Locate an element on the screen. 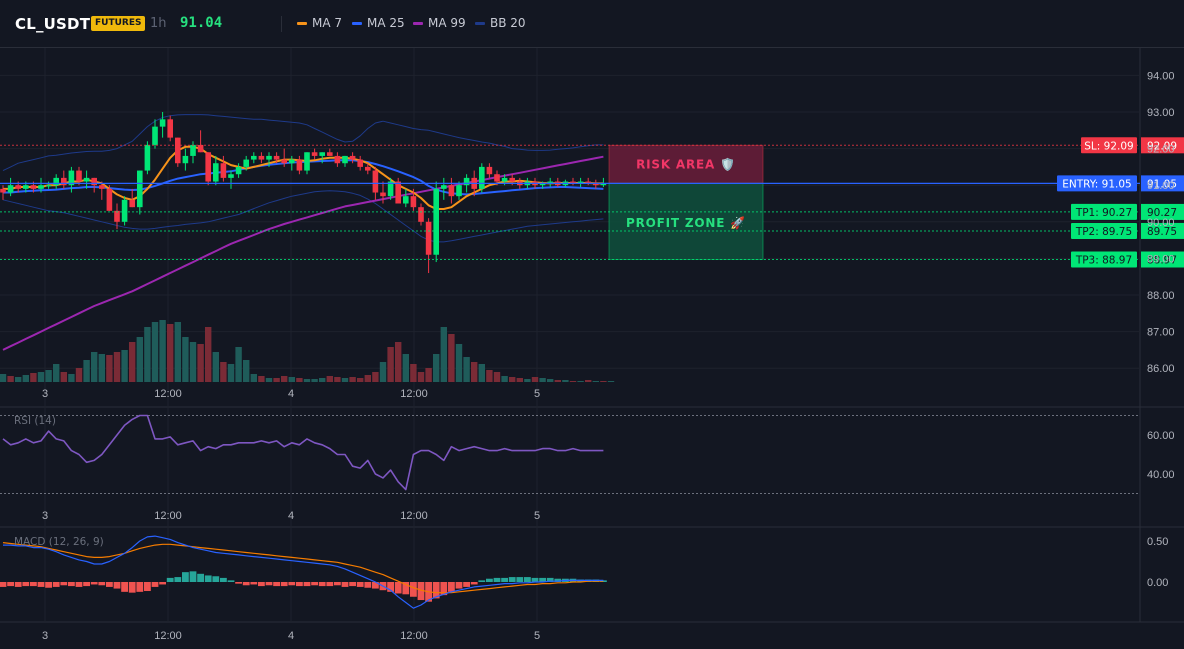 The height and width of the screenshot is (649, 1184). price-time-label: 12:00 is located at coordinates (168, 394).